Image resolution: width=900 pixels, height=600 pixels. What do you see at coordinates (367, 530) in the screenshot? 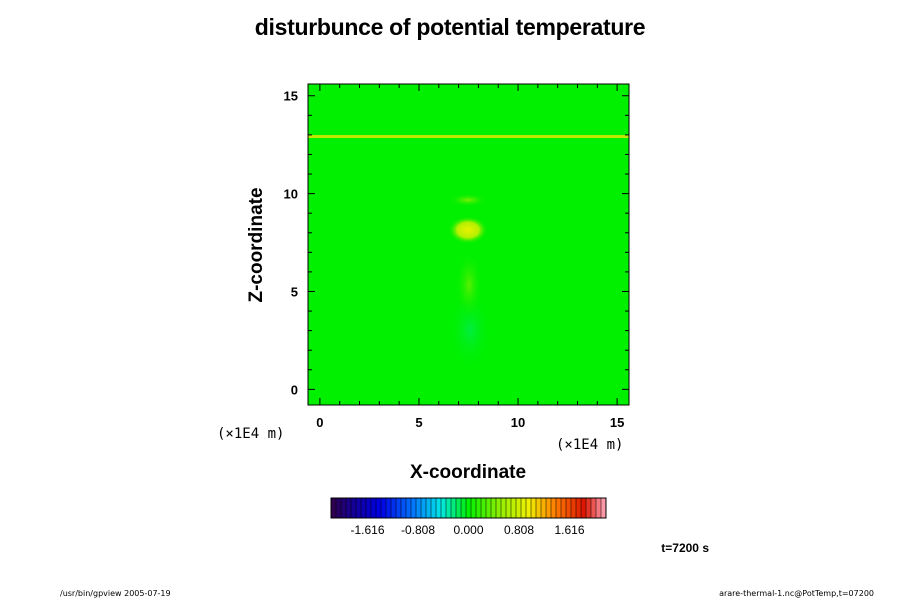
I see `colorbar-tick-label: -1.616` at bounding box center [367, 530].